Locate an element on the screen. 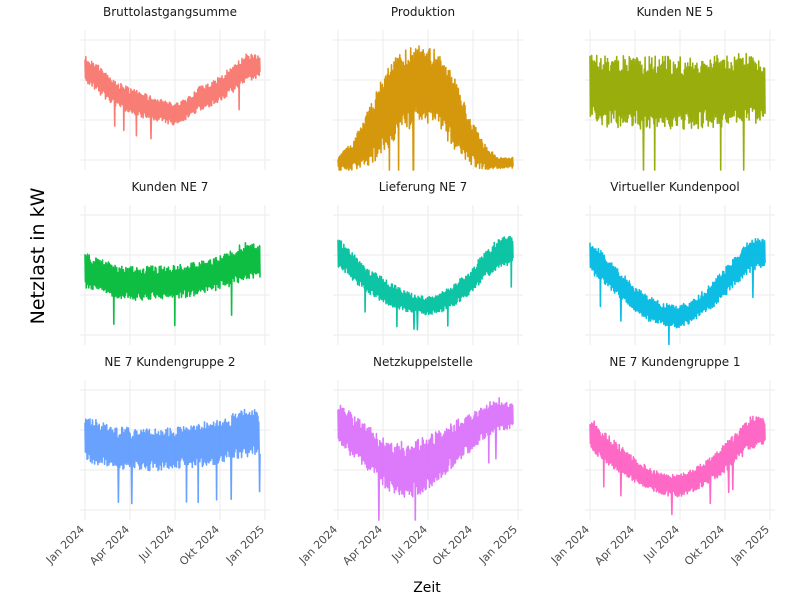 This screenshot has width=808, height=602. facet-panel: Produktion is located at coordinates (428, 88).